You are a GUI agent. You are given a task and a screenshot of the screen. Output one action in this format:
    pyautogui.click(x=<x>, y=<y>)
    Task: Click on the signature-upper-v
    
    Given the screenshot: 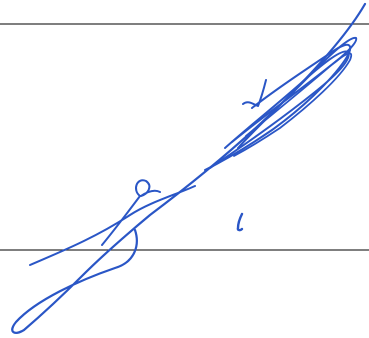 What is the action you would take?
    pyautogui.click(x=254, y=93)
    